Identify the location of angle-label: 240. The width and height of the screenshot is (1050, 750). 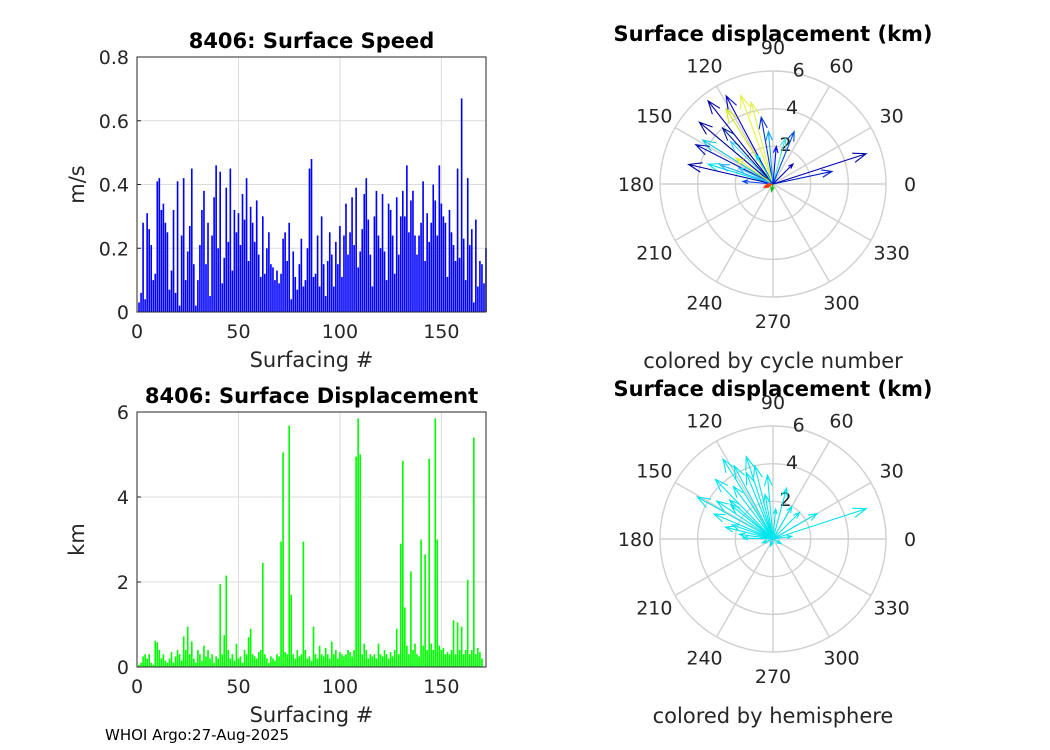
(704, 659).